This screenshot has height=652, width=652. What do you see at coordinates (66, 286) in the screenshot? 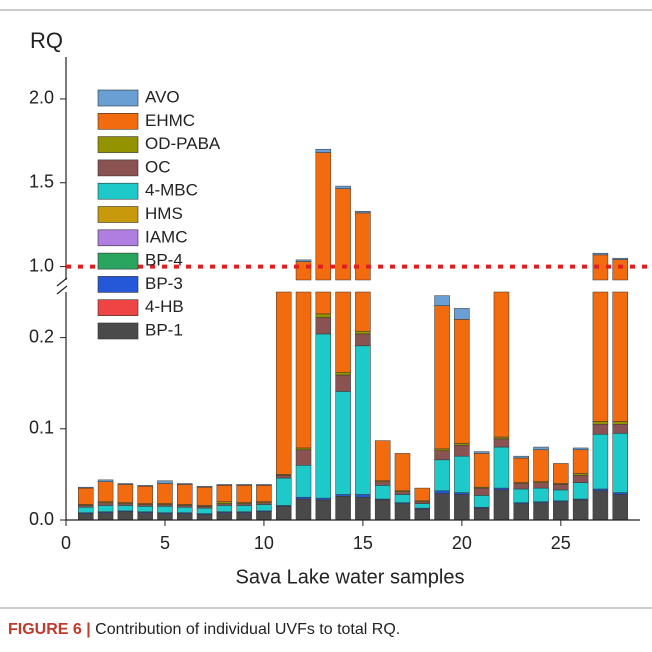
I see `axis-break-gap` at bounding box center [66, 286].